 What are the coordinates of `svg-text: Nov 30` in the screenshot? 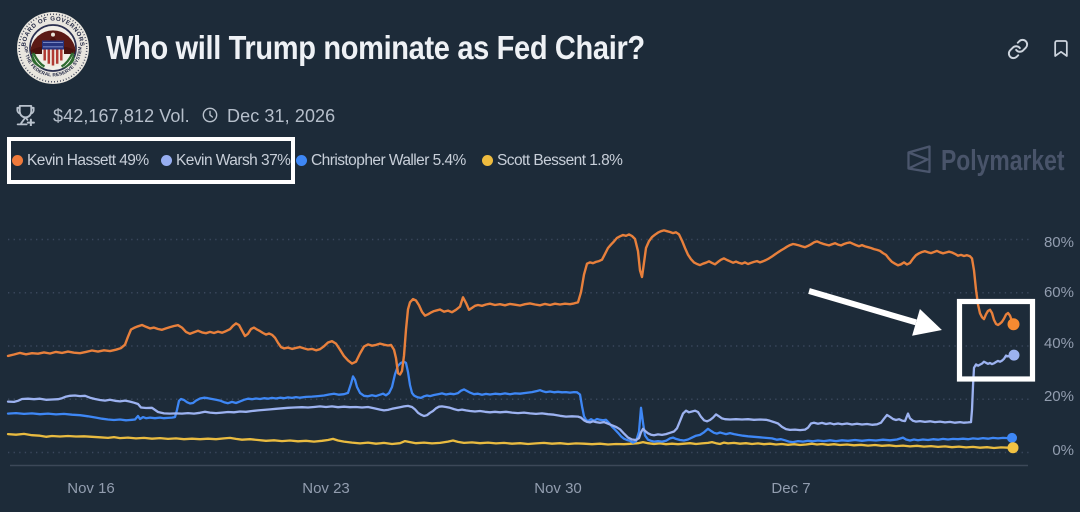 It's located at (558, 488).